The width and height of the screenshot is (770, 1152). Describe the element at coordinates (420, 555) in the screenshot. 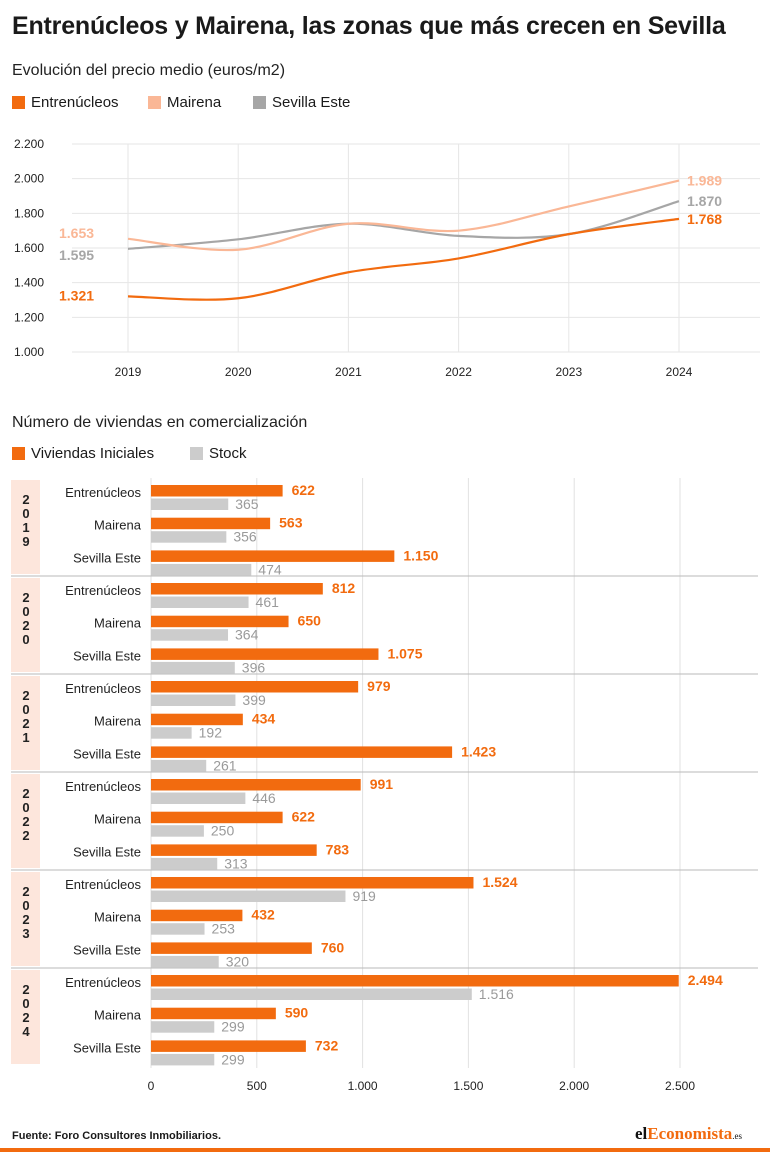

I see `bar-iniciales-value: 1.150` at that location.